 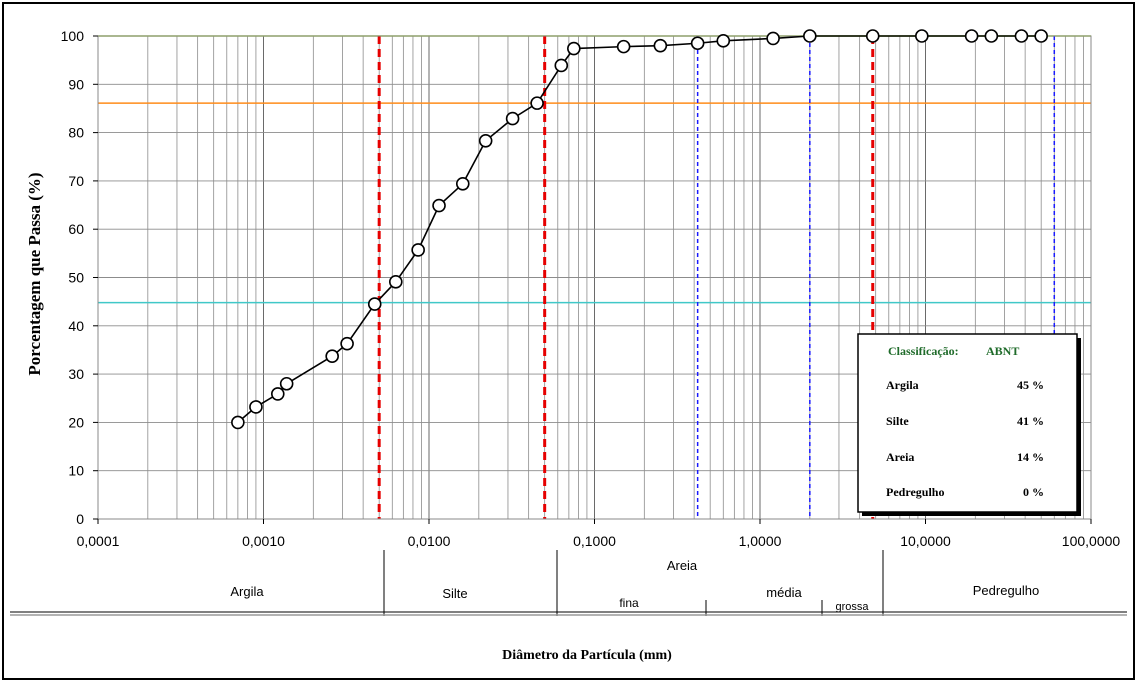 What do you see at coordinates (629, 603) in the screenshot?
I see `scale-label-fina: fina` at bounding box center [629, 603].